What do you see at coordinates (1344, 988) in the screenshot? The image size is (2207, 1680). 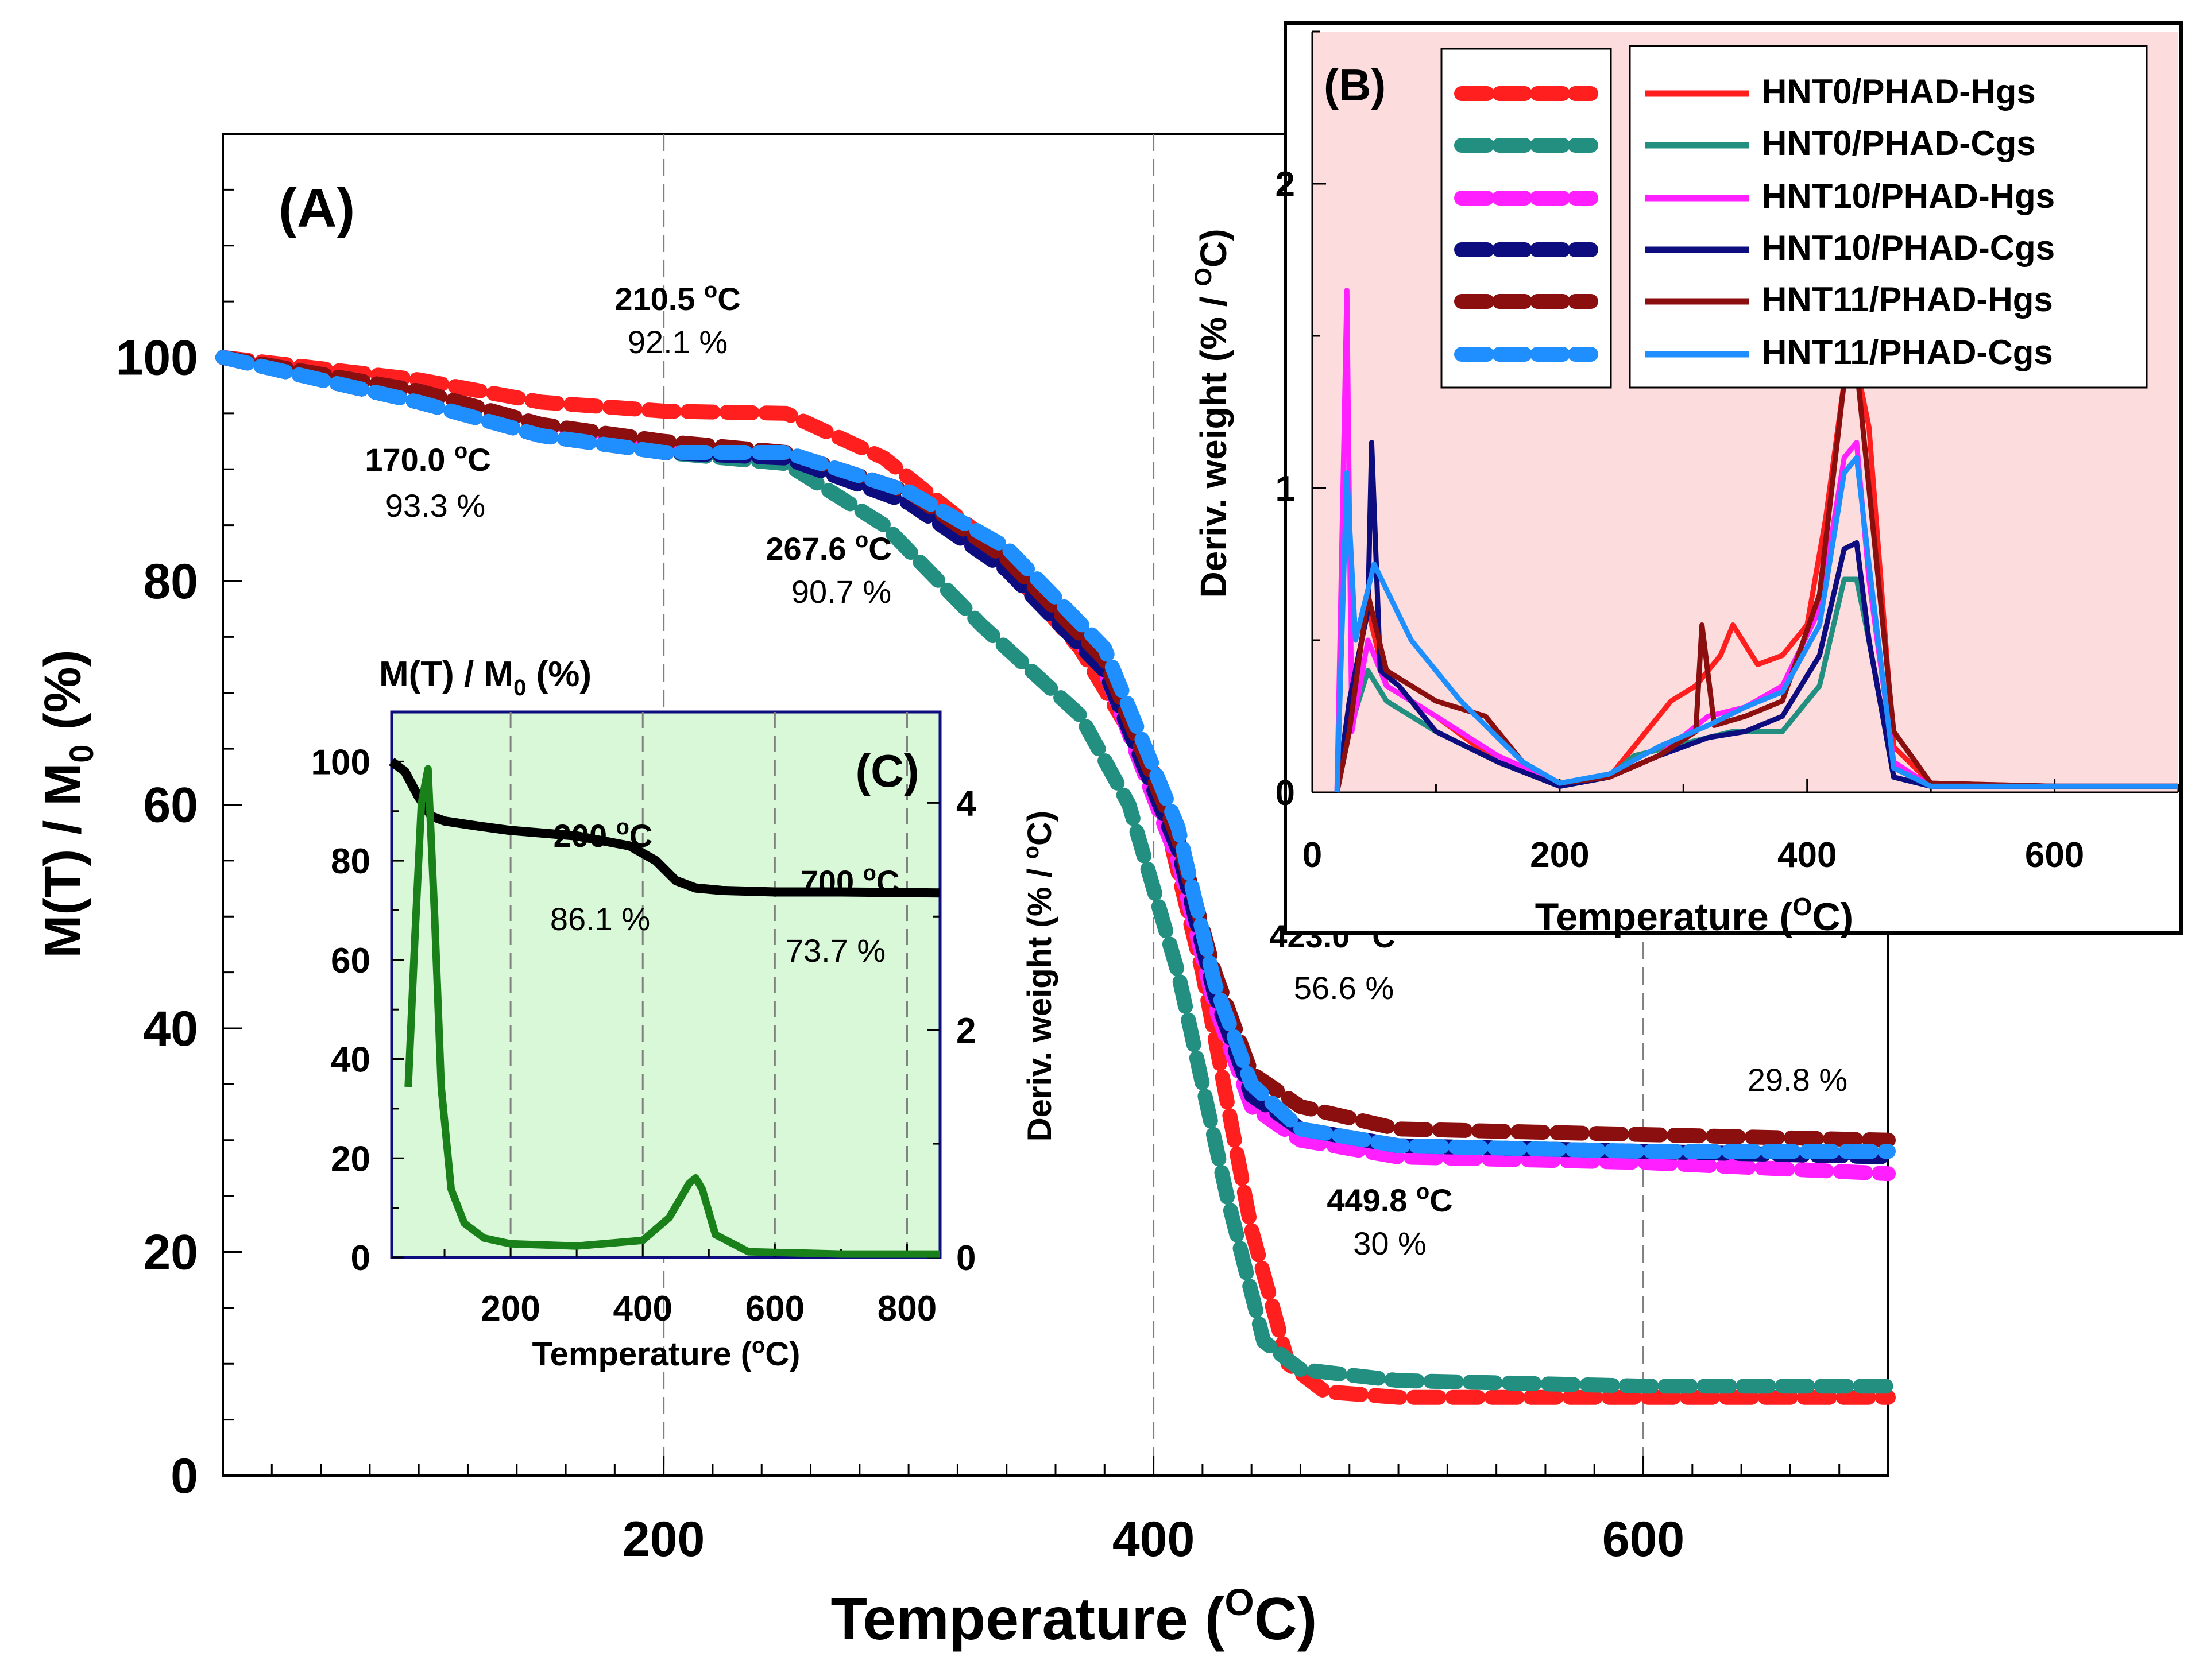 I see `annotation-percent: 56.6 %` at bounding box center [1344, 988].